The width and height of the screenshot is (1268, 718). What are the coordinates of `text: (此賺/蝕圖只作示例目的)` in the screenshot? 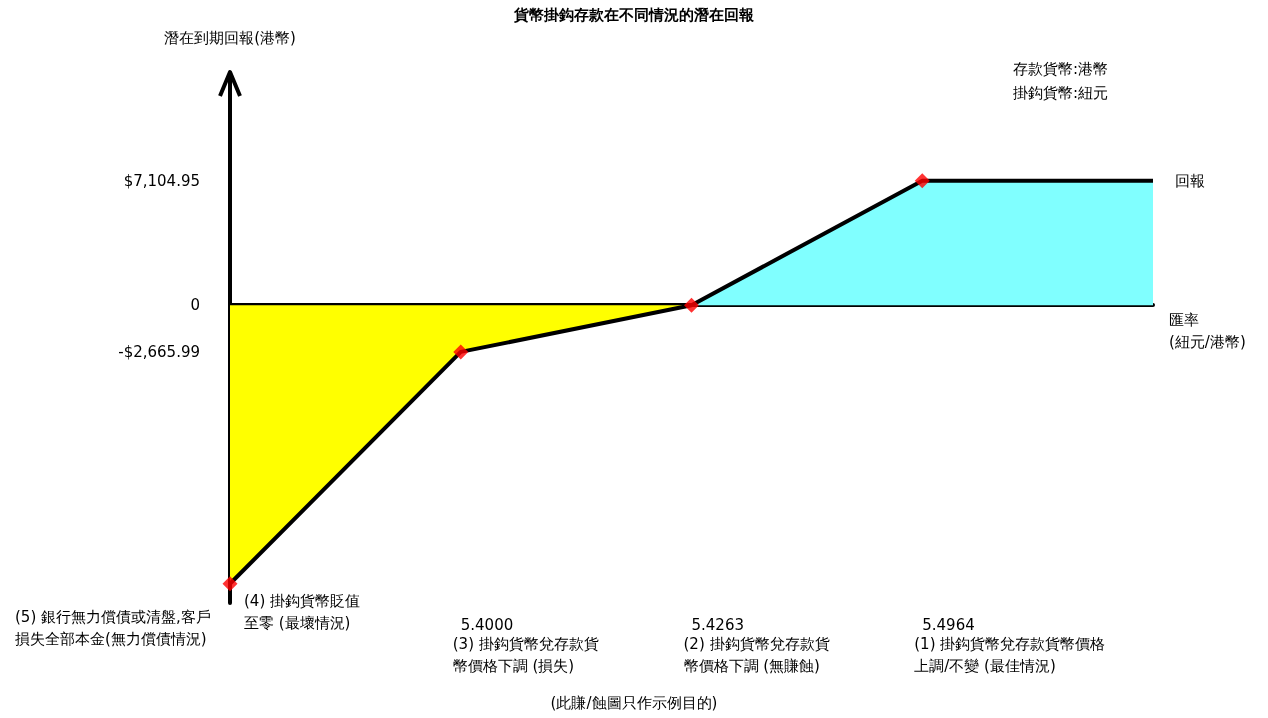 It's located at (634, 703).